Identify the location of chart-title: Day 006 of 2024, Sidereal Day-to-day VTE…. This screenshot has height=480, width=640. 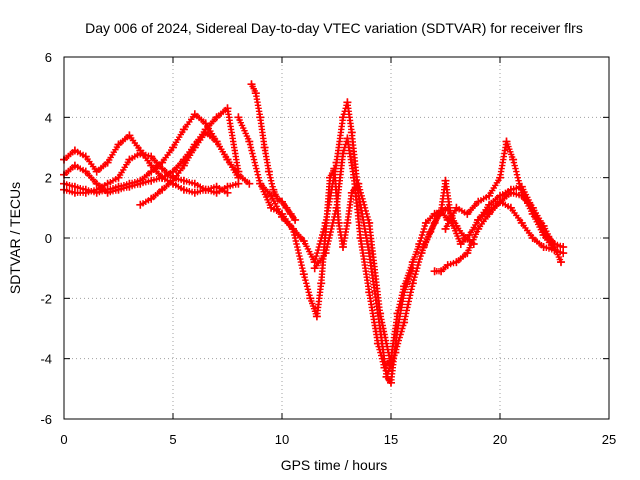
(334, 28).